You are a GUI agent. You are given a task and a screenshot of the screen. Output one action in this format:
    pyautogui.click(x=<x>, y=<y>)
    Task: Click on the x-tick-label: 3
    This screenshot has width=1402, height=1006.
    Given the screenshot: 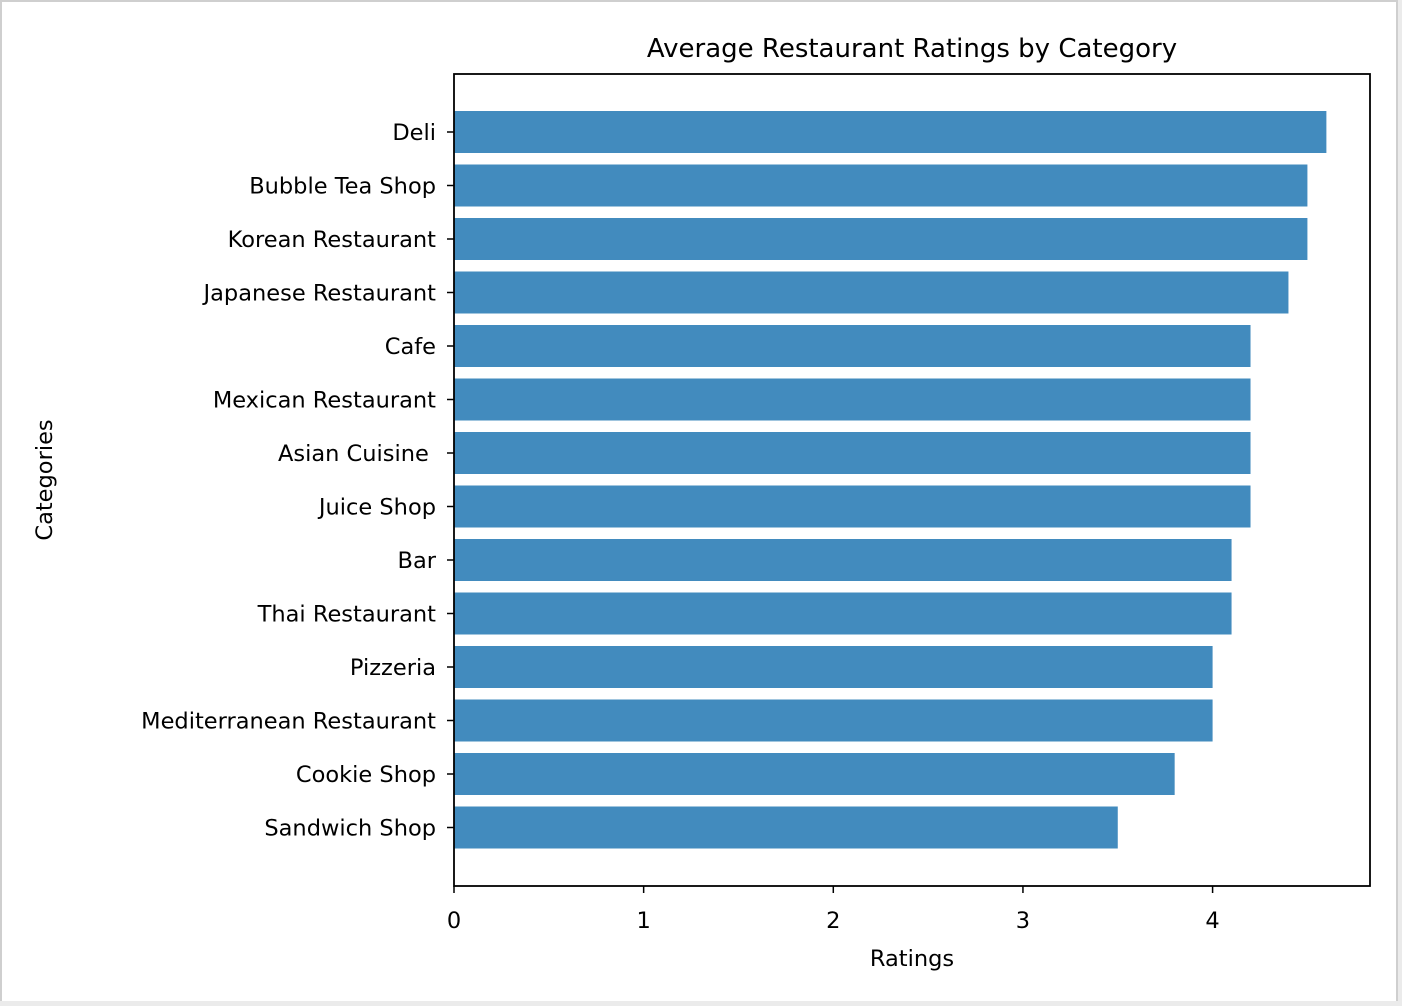 What is the action you would take?
    pyautogui.click(x=1023, y=921)
    